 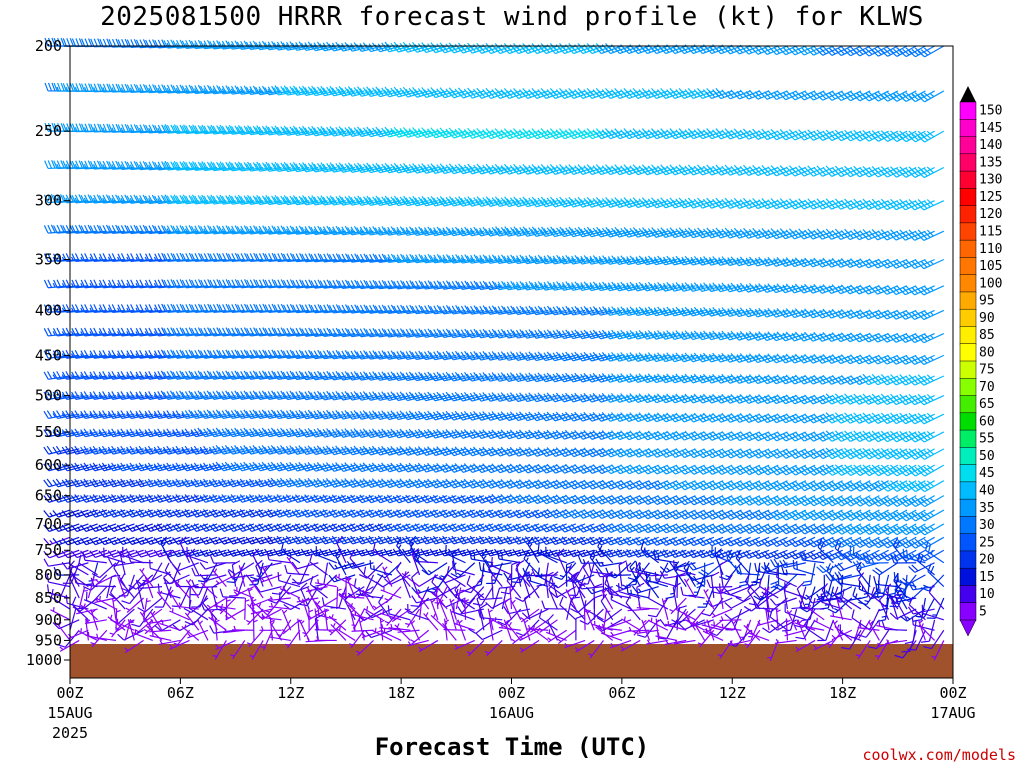 I want to click on colorbar-label: 55, so click(x=987, y=439).